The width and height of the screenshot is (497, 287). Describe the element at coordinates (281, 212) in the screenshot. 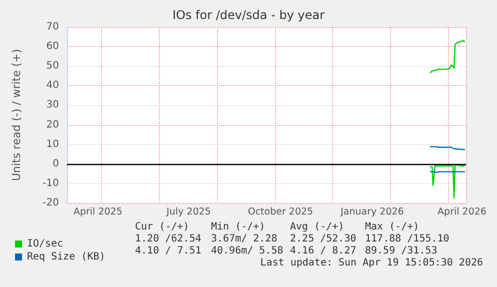

I see `x-tick-label: October 2025` at that location.